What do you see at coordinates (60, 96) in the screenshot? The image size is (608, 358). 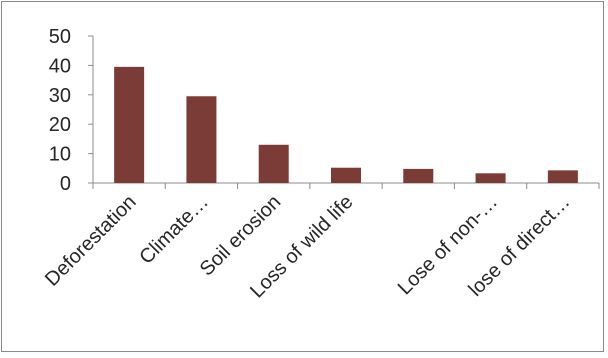 I see `y-tick-label: 30` at bounding box center [60, 96].